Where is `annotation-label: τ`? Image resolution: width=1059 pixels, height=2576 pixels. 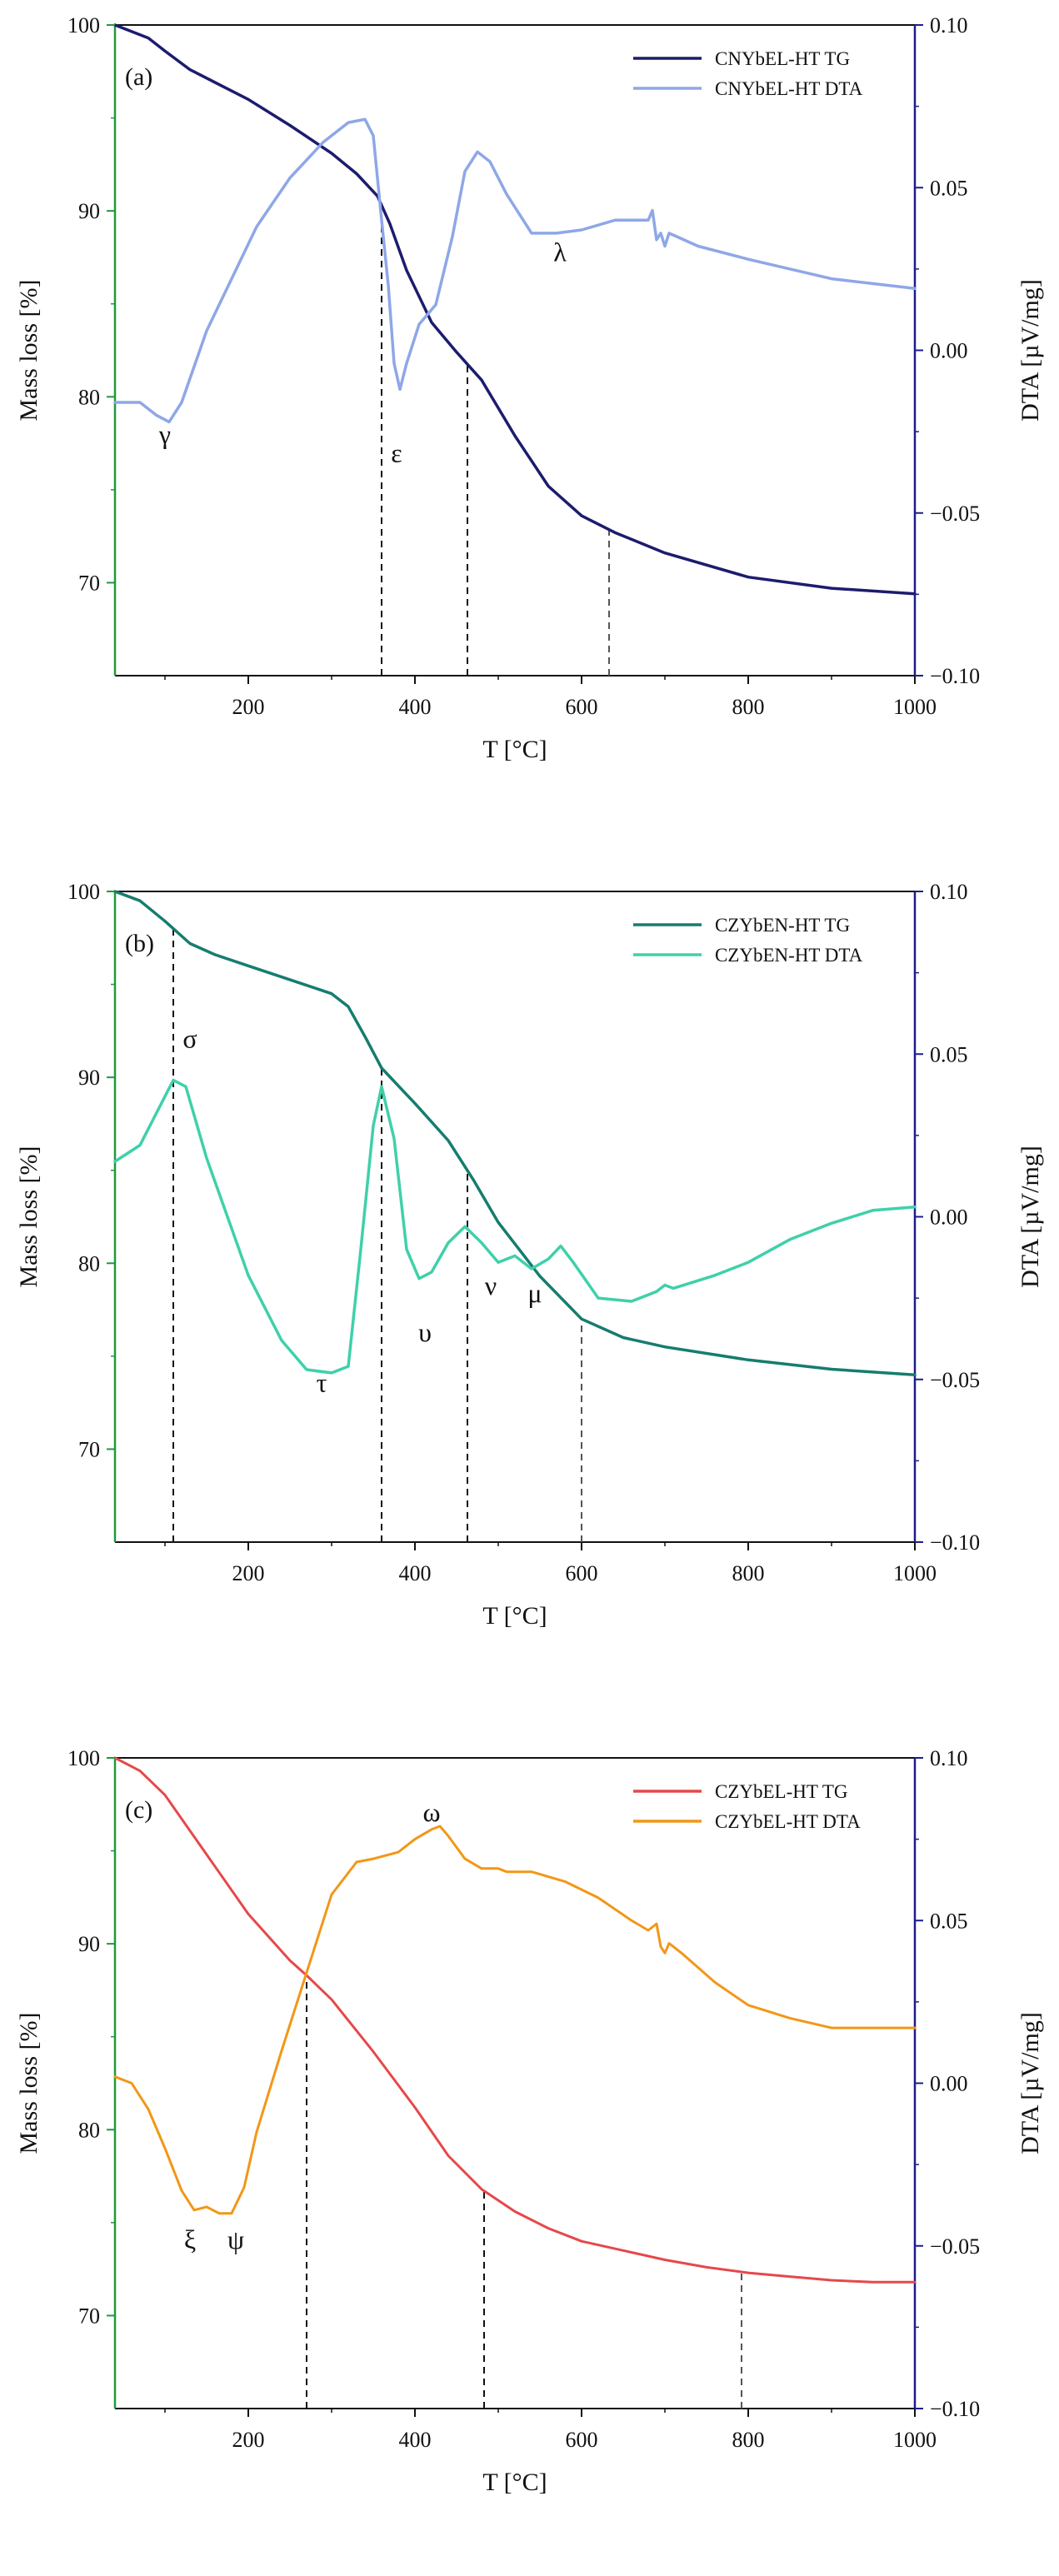
annotation-label: τ is located at coordinates (322, 1382).